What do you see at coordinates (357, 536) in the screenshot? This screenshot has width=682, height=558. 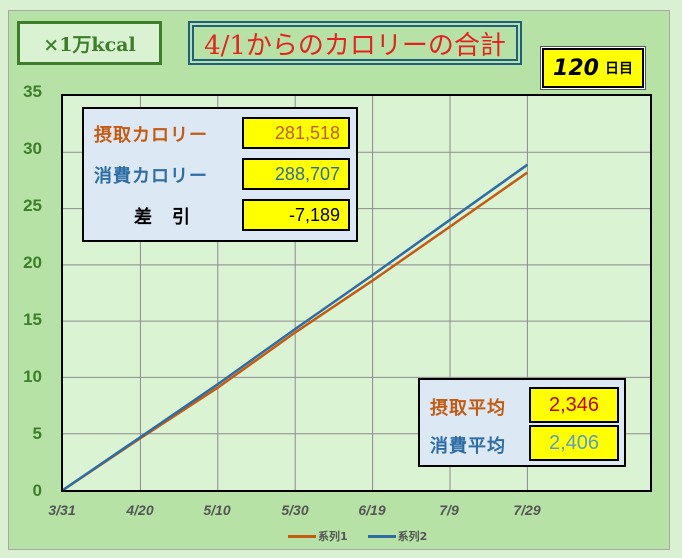 I see `chart-legend: 系列1 系列2` at bounding box center [357, 536].